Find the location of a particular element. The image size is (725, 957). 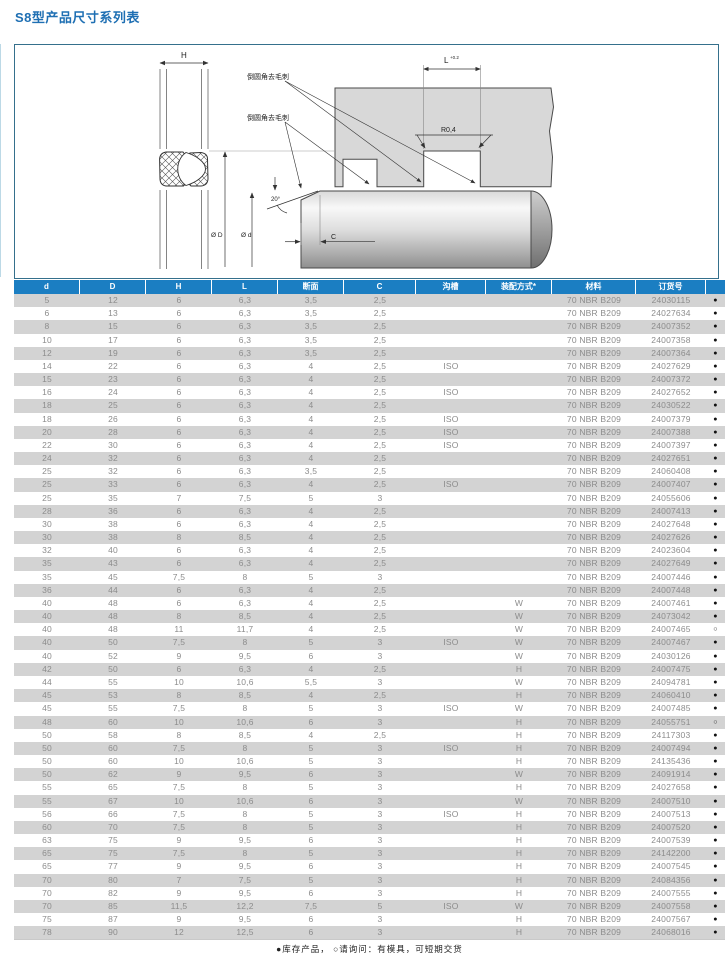

cell-section: 3,5 is located at coordinates (311, 471).